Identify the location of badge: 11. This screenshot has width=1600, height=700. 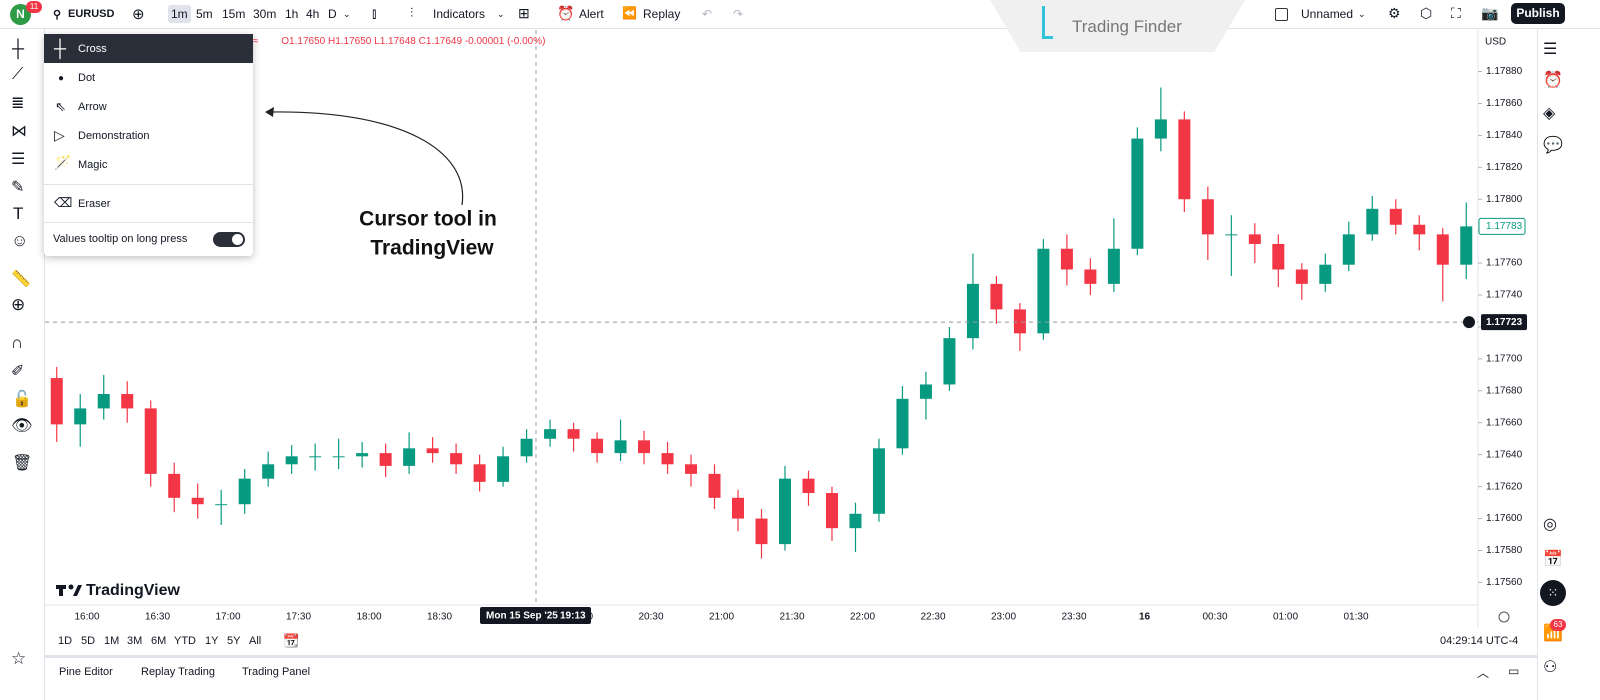
(34, 7).